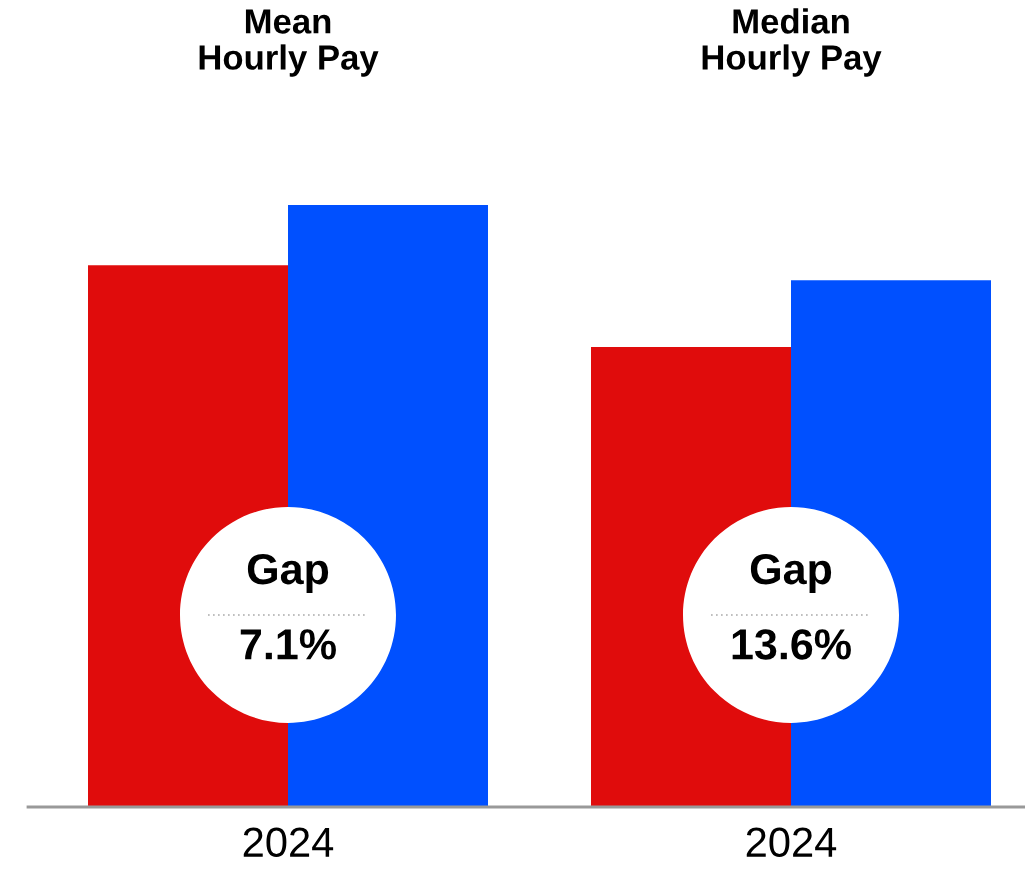 This screenshot has width=1025, height=888. What do you see at coordinates (288, 644) in the screenshot?
I see `annotation: 7.1%` at bounding box center [288, 644].